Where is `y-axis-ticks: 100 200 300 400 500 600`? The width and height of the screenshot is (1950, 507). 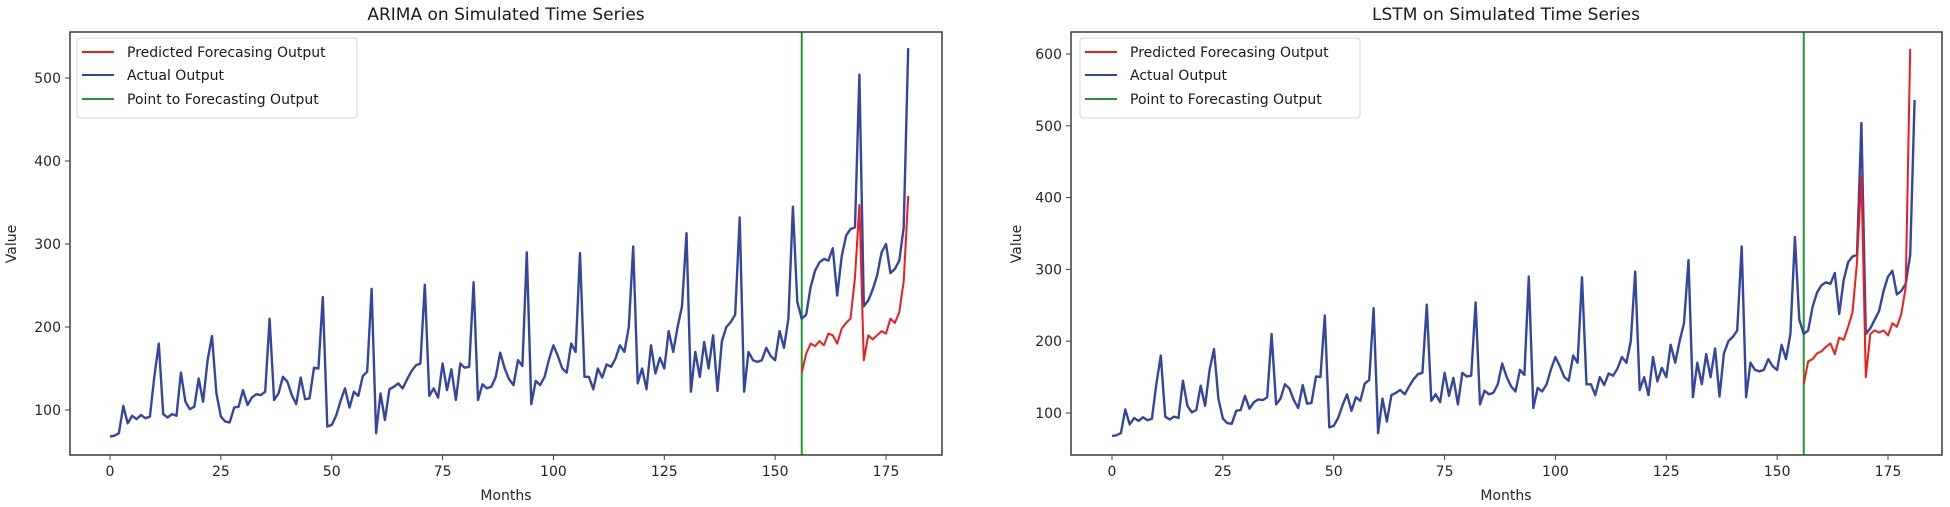 y-axis-ticks: 100 200 300 400 500 600 is located at coordinates (1053, 234).